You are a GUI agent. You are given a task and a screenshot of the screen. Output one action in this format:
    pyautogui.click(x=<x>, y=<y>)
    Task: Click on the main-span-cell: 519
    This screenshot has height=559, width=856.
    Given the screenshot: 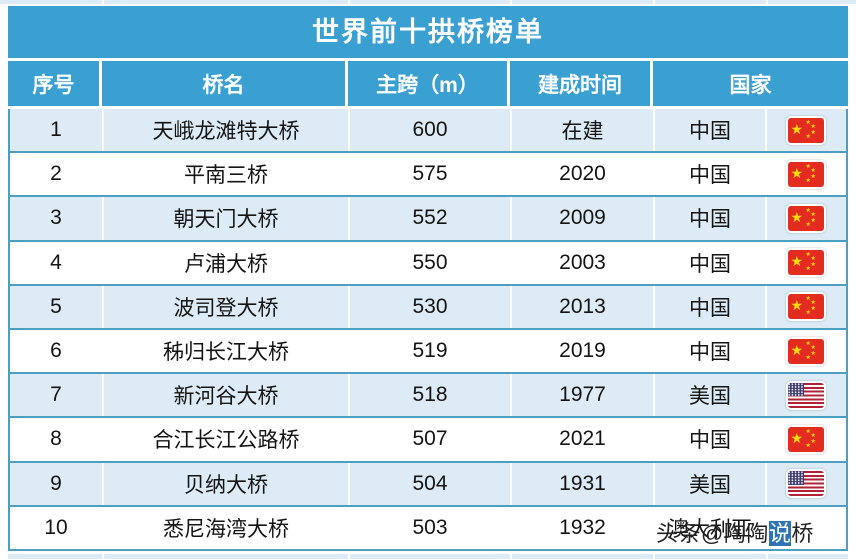 What is the action you would take?
    pyautogui.click(x=431, y=351)
    